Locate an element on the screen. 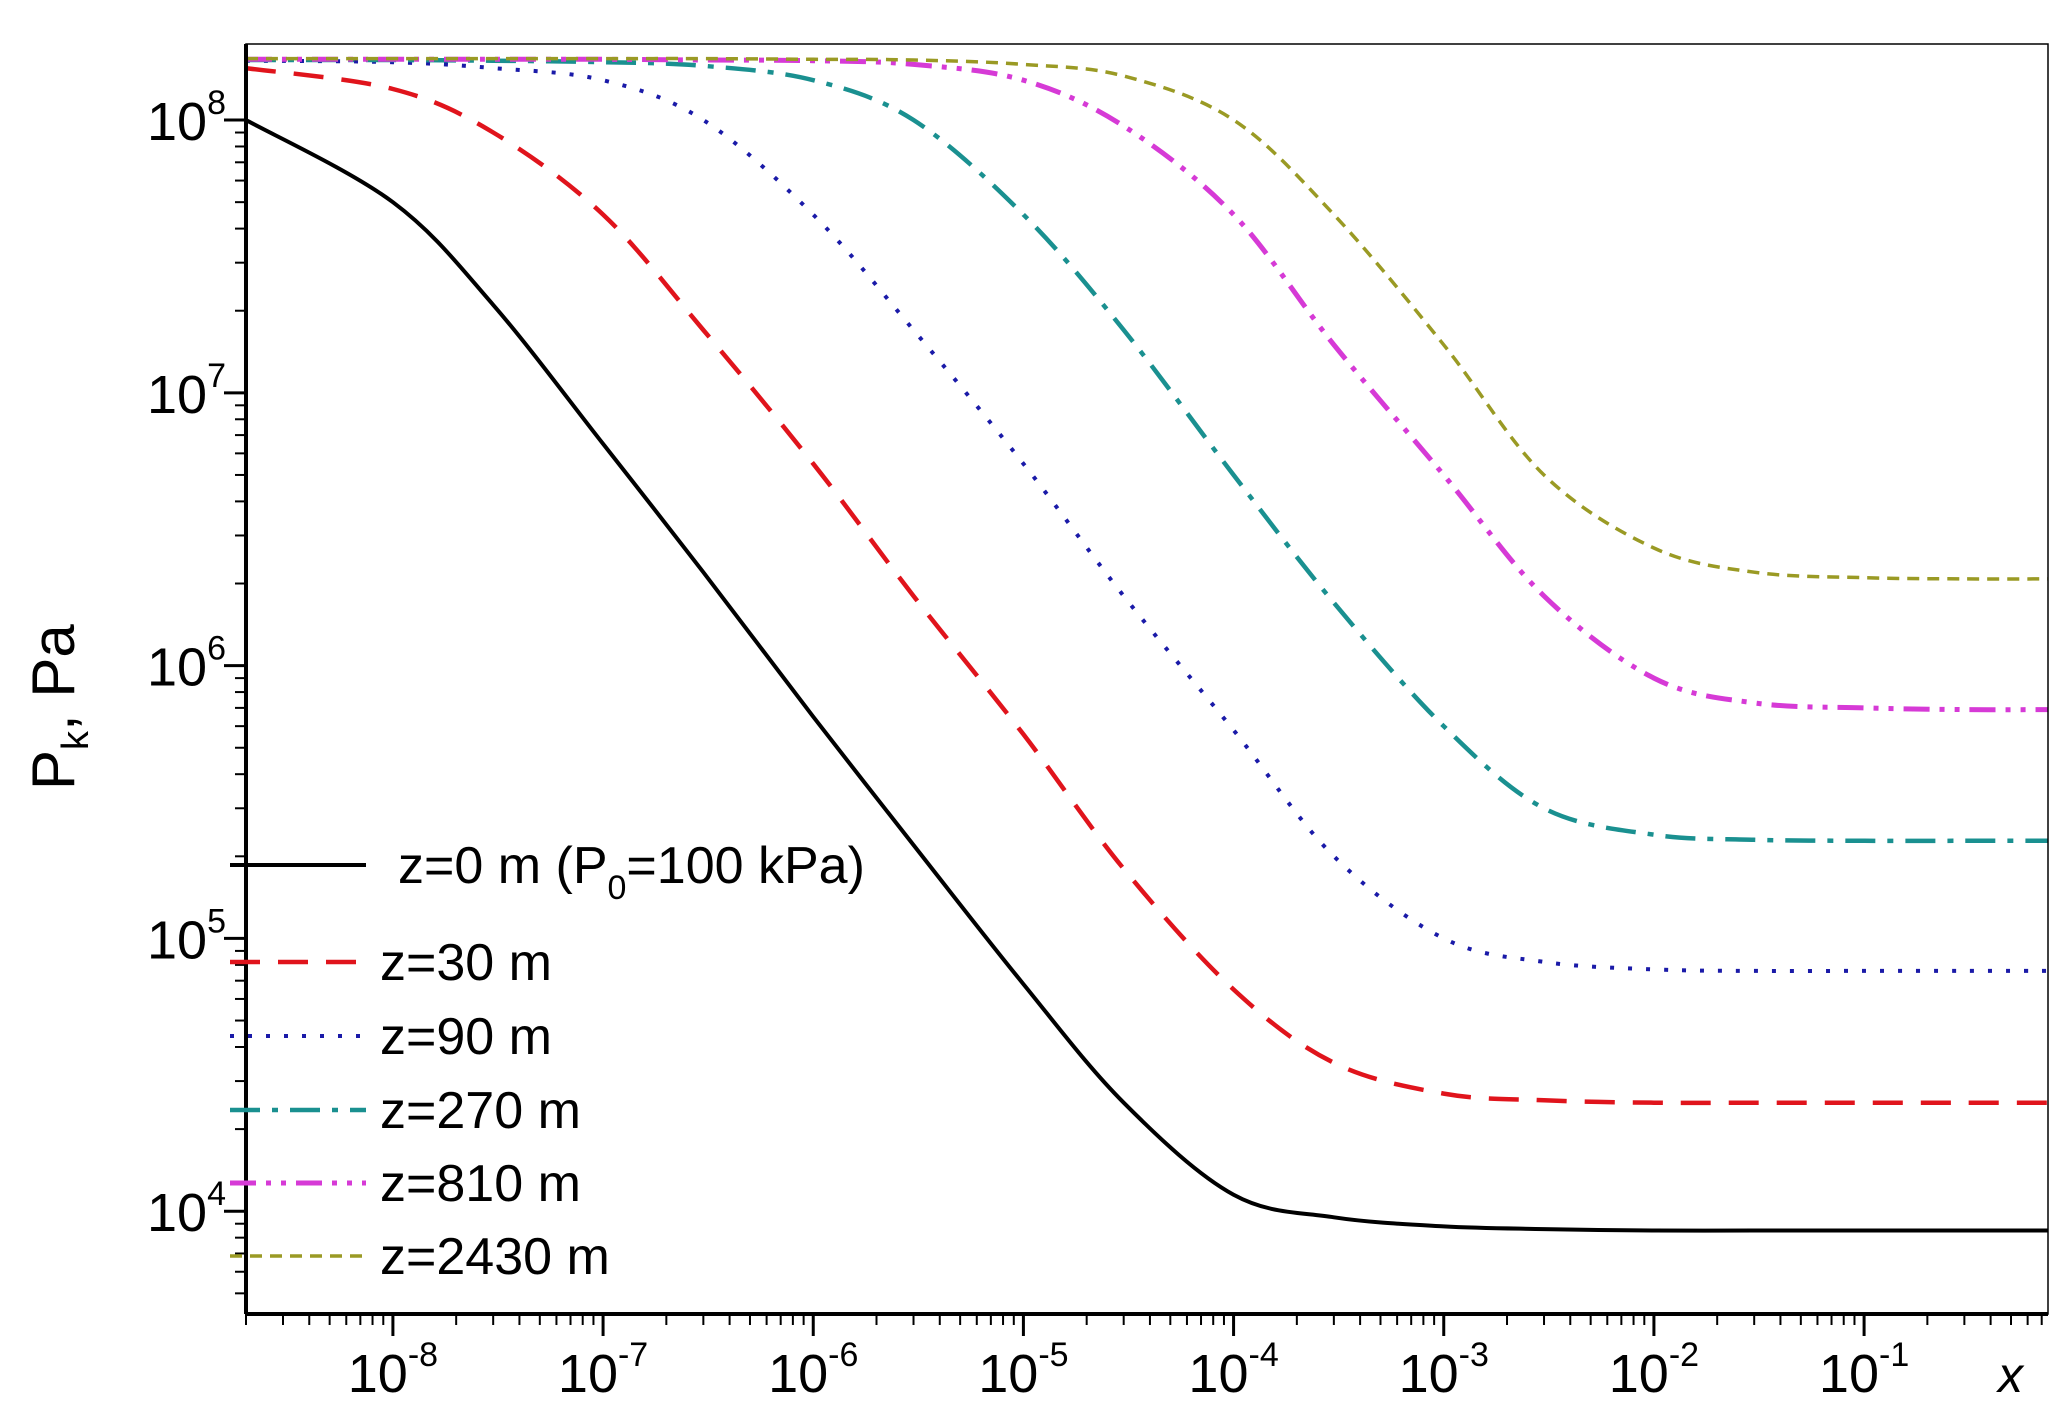 This screenshot has width=2064, height=1426. y-tick-label: 10⁸ is located at coordinates (186, 118).